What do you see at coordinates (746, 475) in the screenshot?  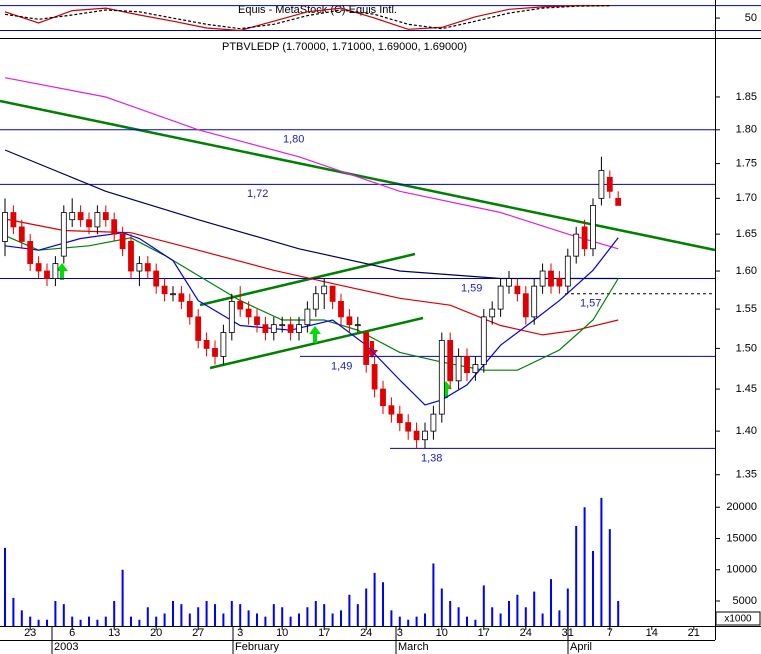 I see `y-tick-label: 1.35` at bounding box center [746, 475].